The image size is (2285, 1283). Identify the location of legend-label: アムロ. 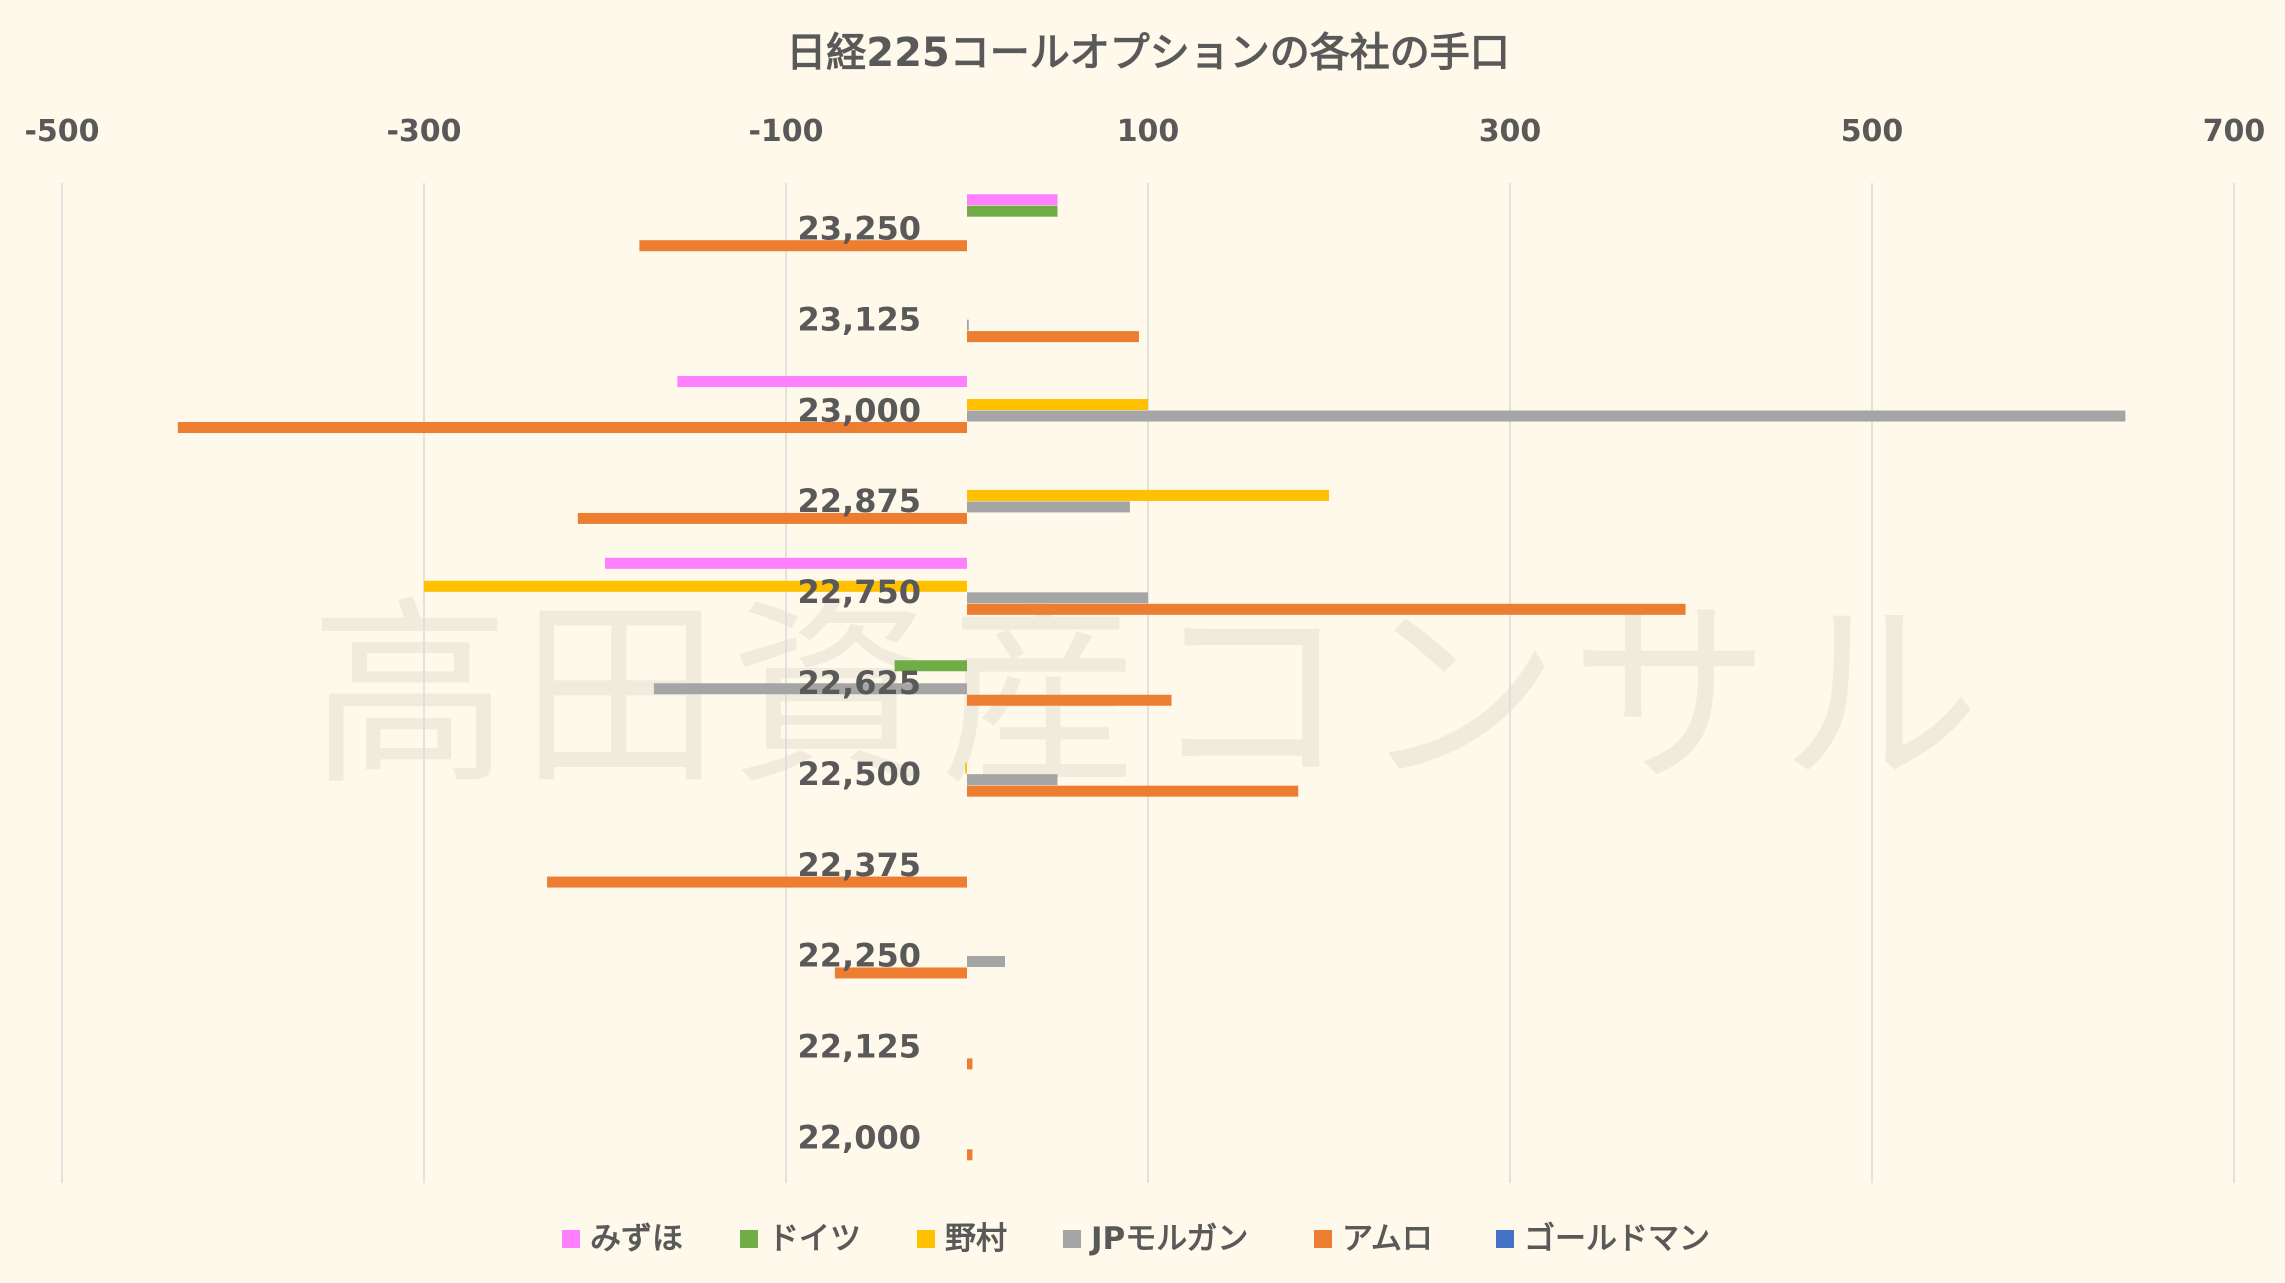
(1387, 1239).